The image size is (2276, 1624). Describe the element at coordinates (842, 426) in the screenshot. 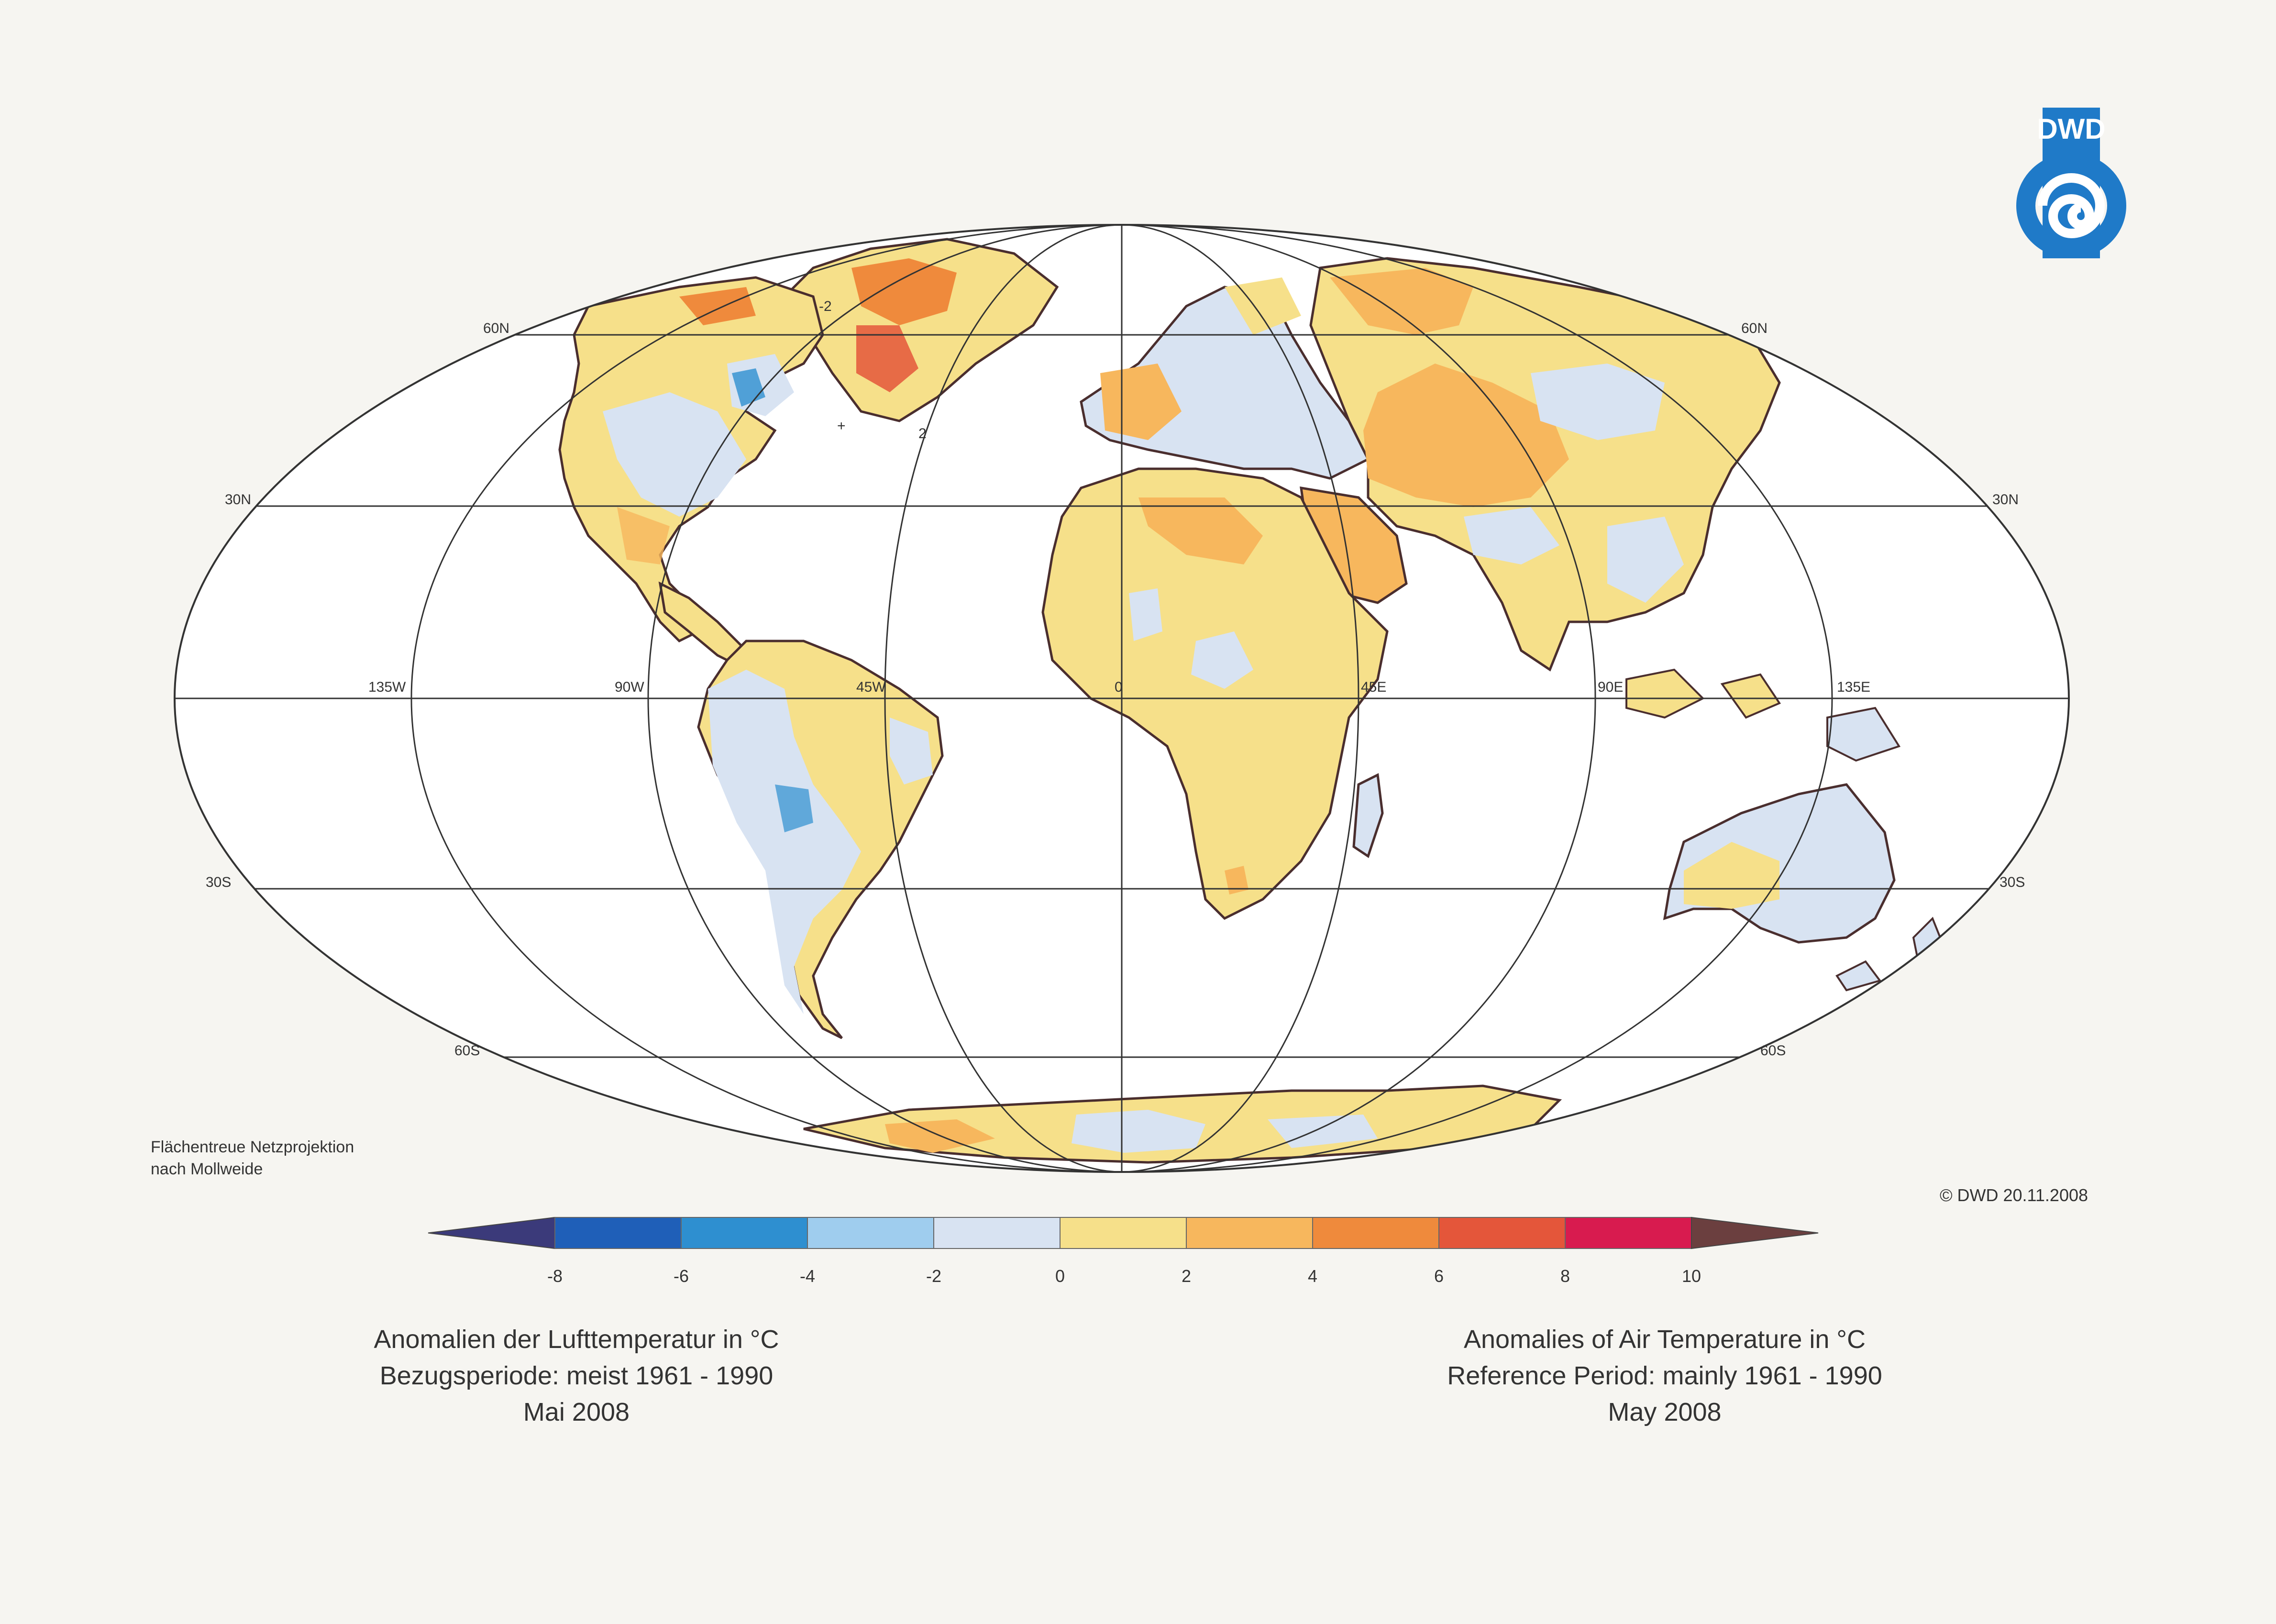

I see `contour-label: +` at that location.